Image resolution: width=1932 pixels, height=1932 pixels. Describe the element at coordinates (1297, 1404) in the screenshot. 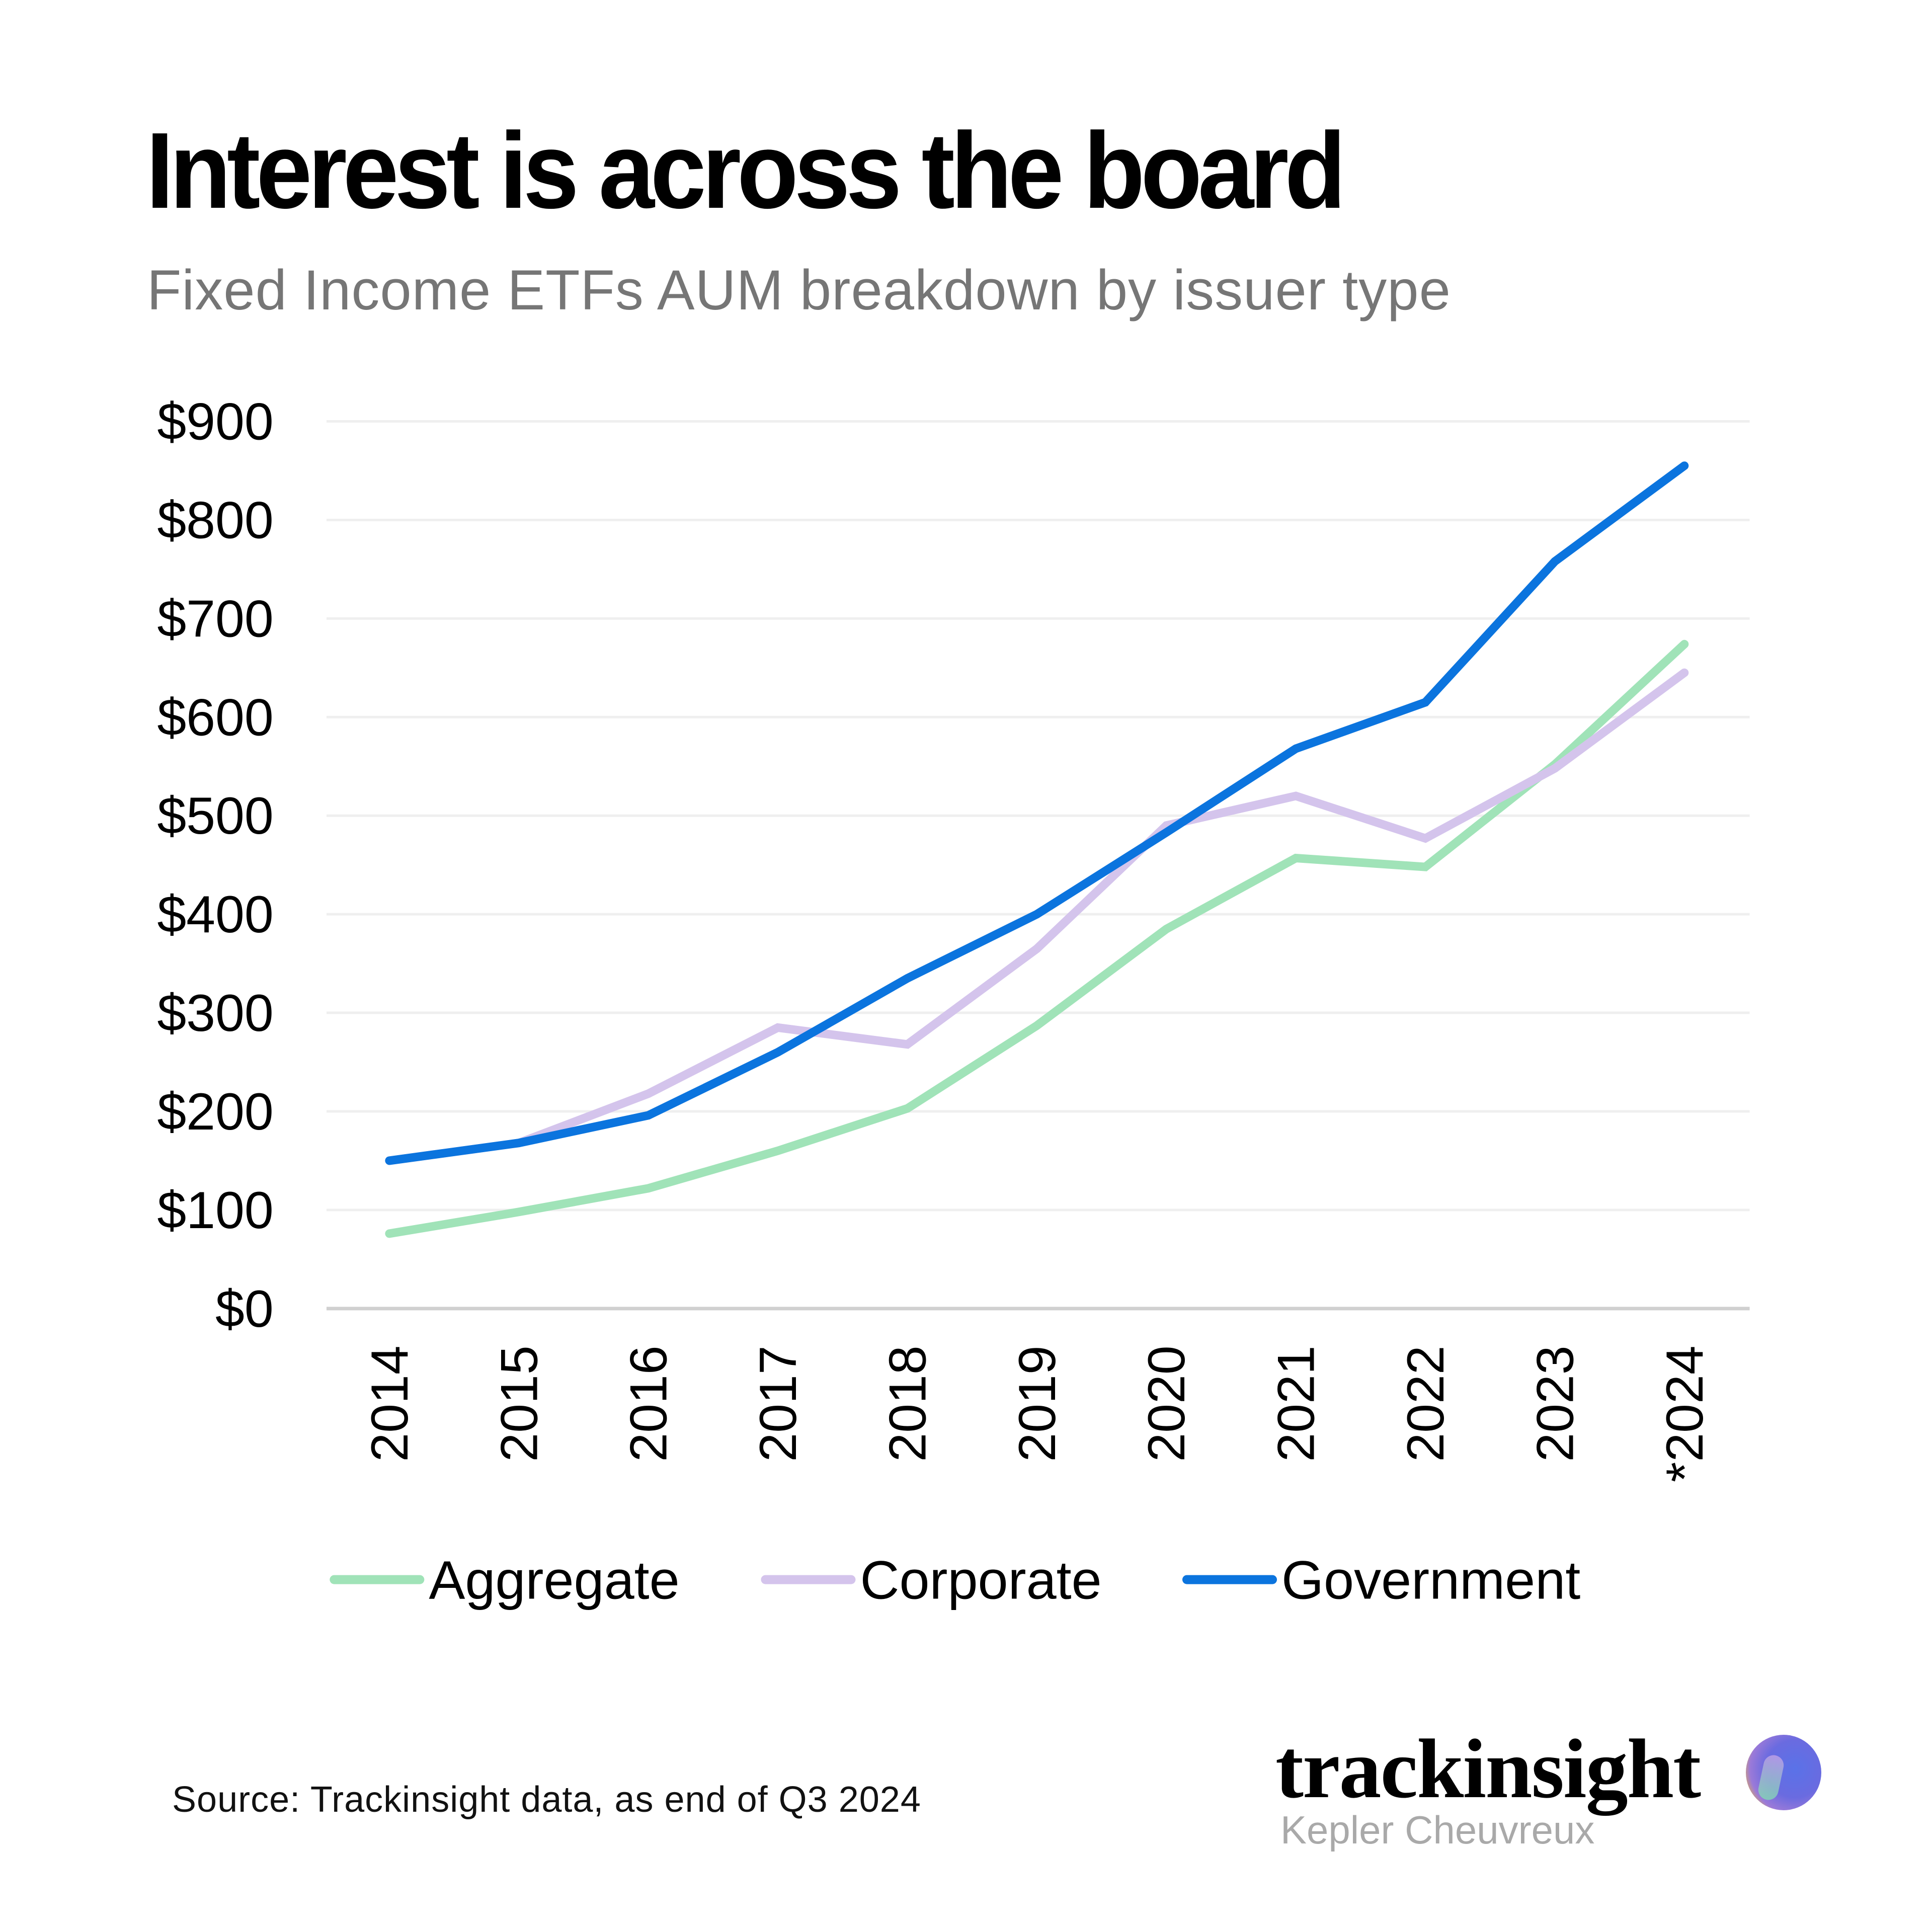

I see `x-tick-label: 2021` at that location.